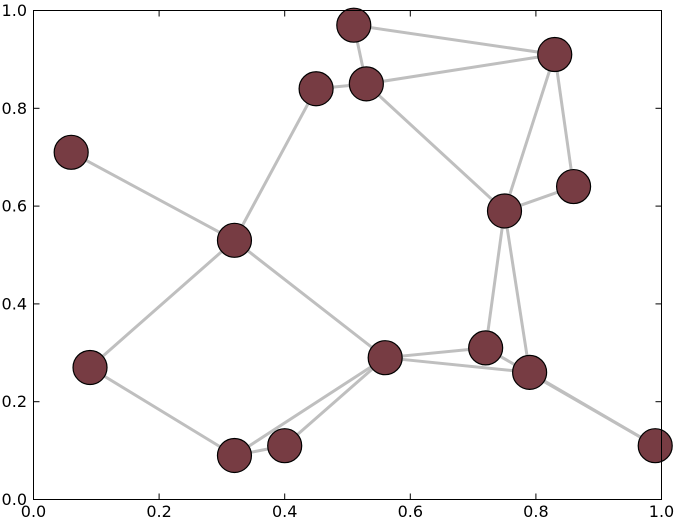 The height and width of the screenshot is (521, 676). I want to click on x-tick-label: 0.8, so click(535, 511).